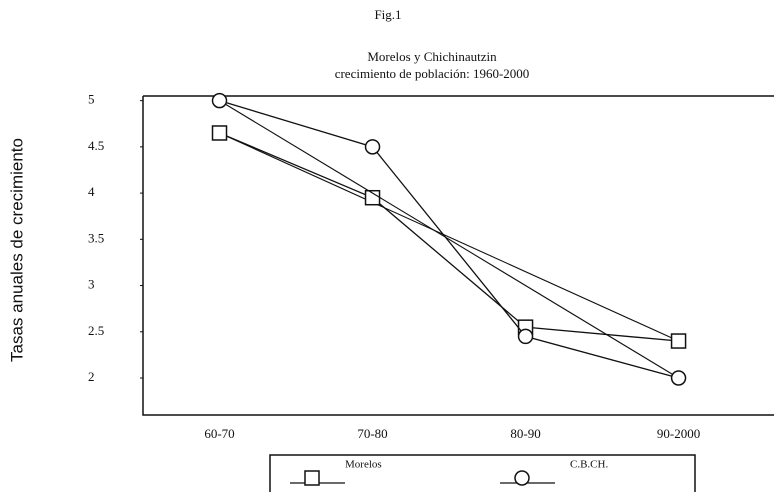  What do you see at coordinates (219, 433) in the screenshot?
I see `x-tick-label: 60-70` at bounding box center [219, 433].